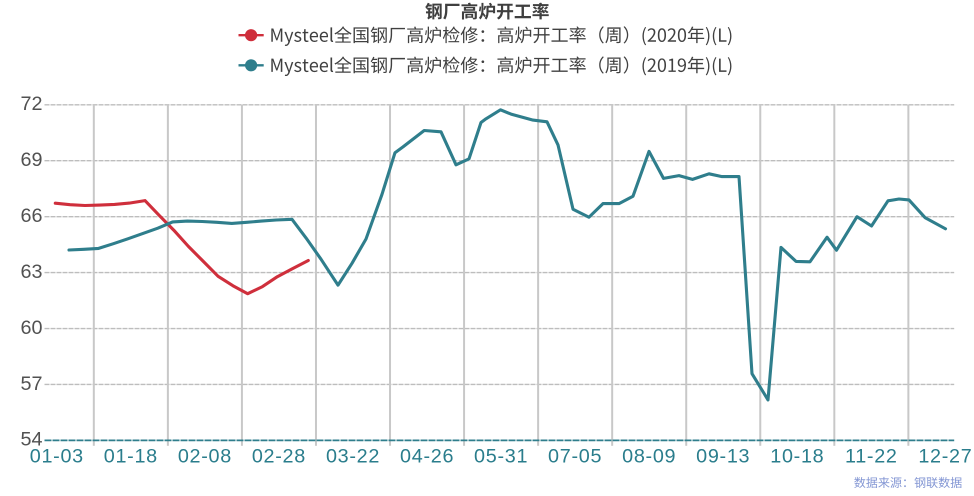 The height and width of the screenshot is (496, 974). What do you see at coordinates (279, 457) in the screenshot?
I see `svg-text: 02-28` at bounding box center [279, 457].